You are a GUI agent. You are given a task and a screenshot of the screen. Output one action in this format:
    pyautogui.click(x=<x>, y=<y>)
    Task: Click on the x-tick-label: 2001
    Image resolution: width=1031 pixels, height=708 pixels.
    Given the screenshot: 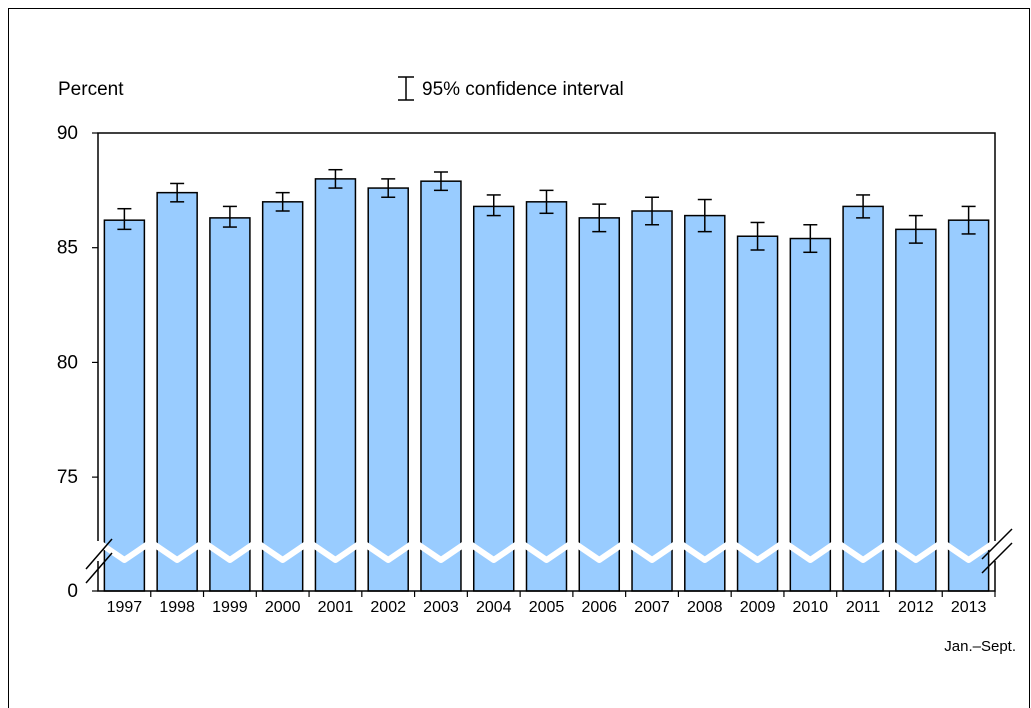 What is the action you would take?
    pyautogui.click(x=336, y=607)
    